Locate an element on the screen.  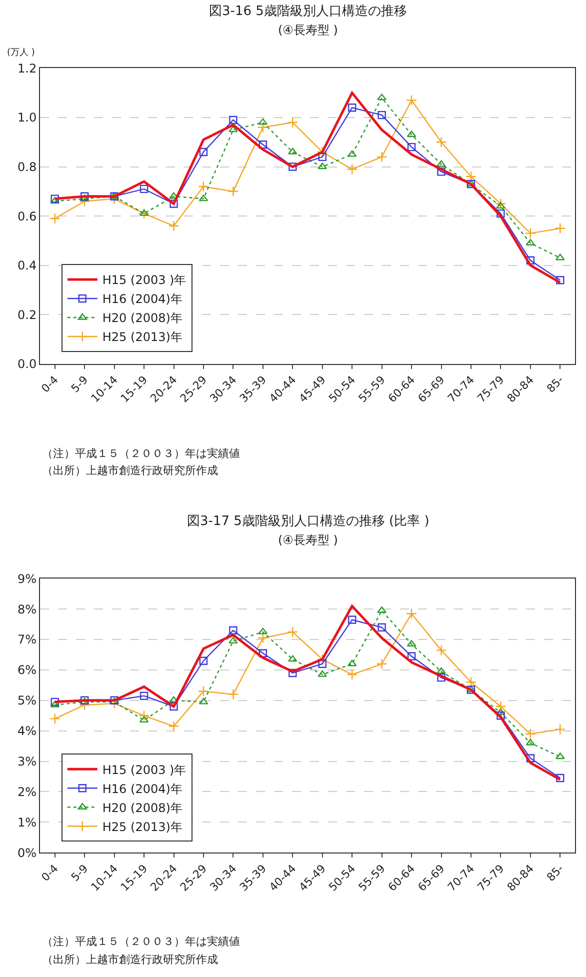
y-tick-label: 7% is located at coordinates (27, 639).